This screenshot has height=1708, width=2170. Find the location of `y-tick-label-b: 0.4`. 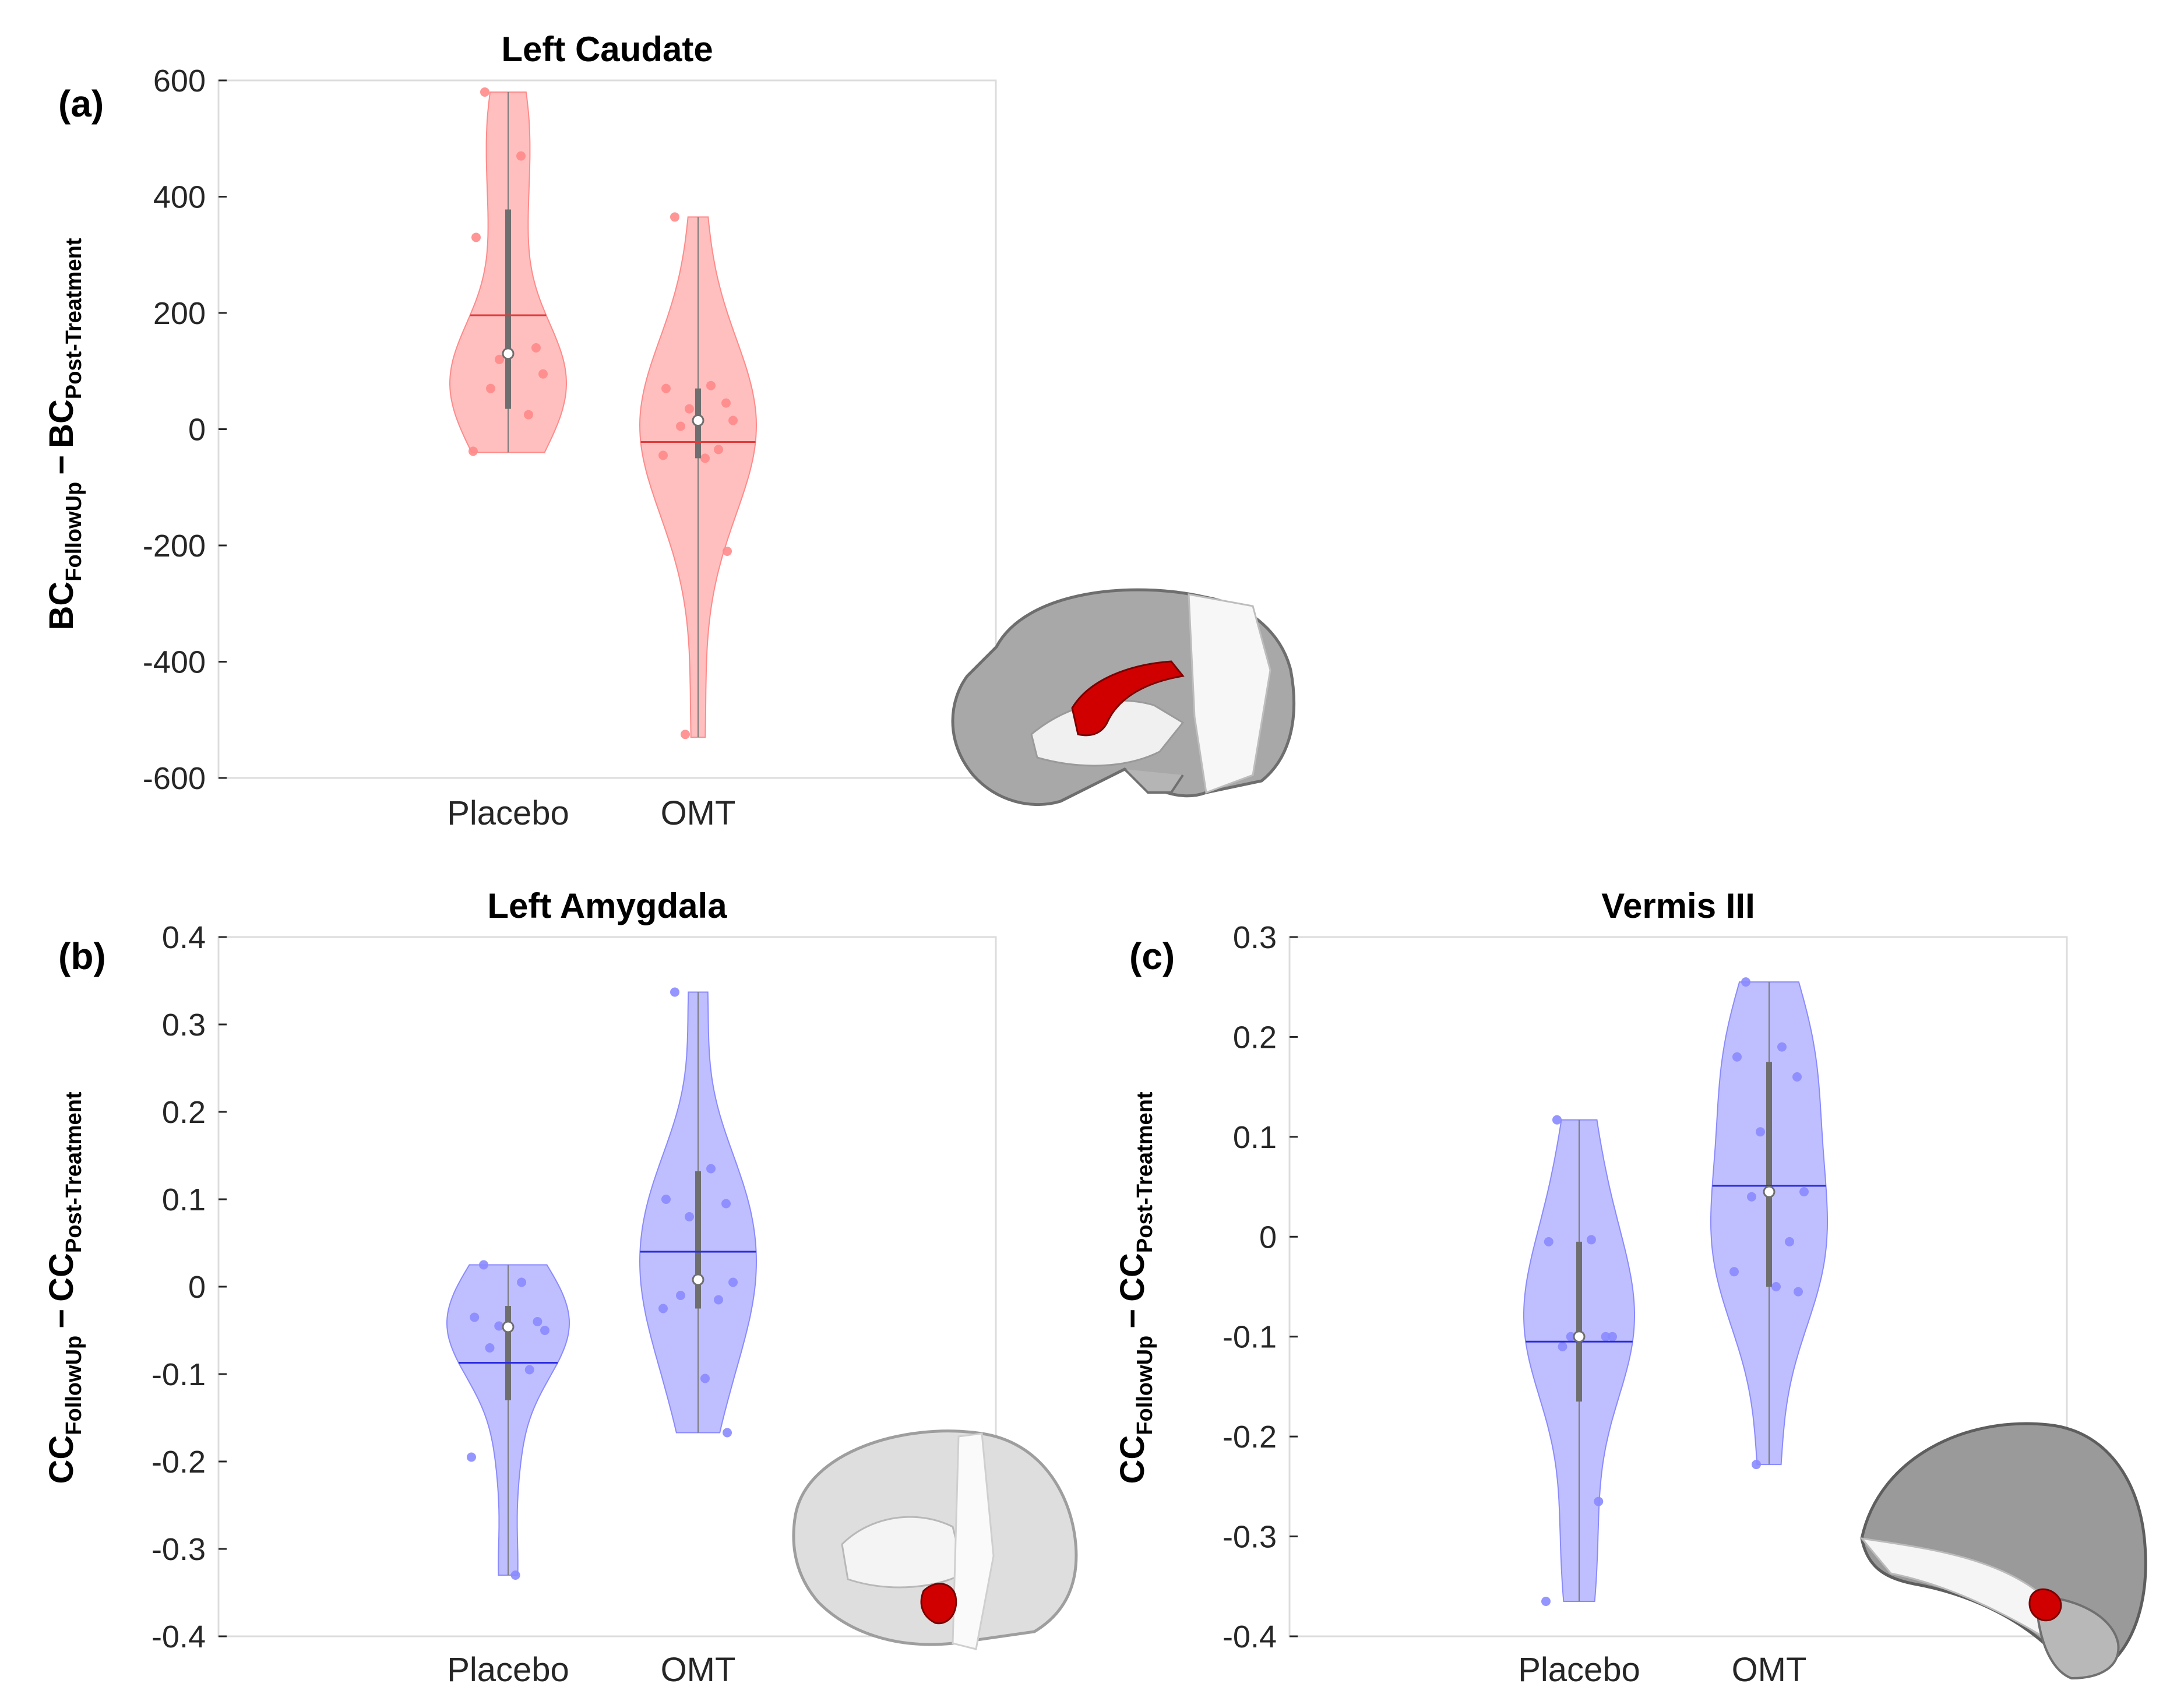

y-tick-label-b: 0.4 is located at coordinates (184, 937).